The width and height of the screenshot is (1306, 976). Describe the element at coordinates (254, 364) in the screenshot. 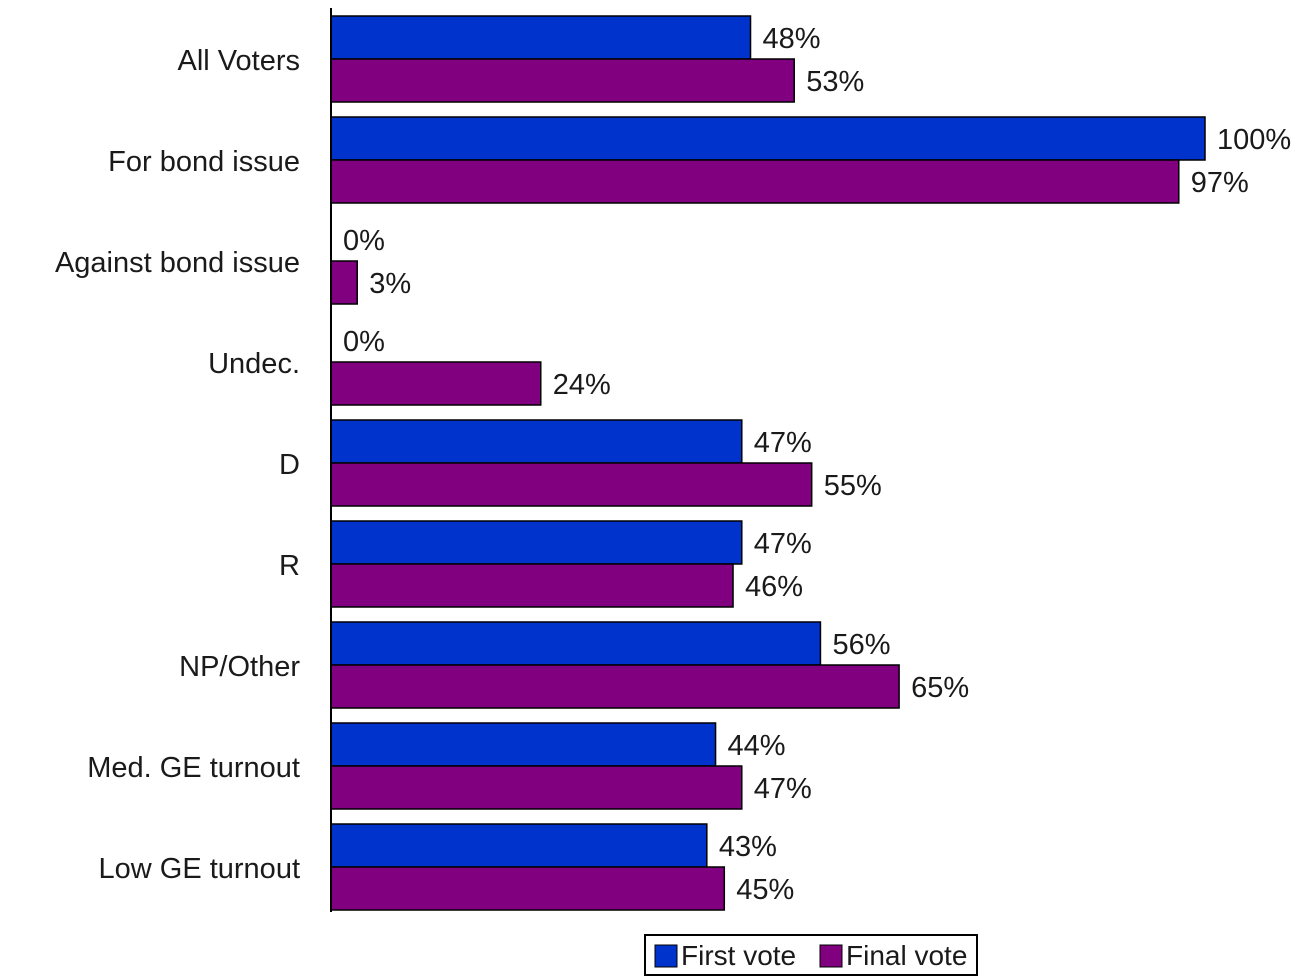

I see `category-label-undec: Undec.` at that location.